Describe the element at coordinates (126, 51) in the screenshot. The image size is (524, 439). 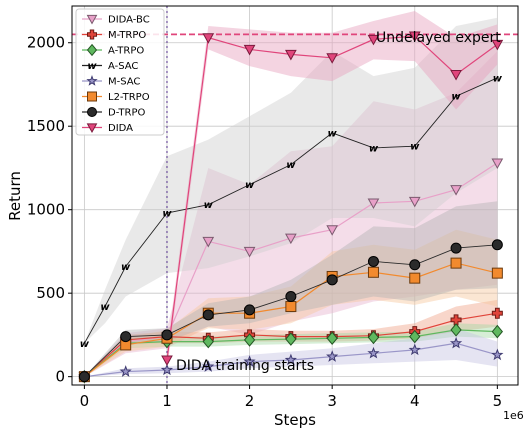
I see `legend-label: A-TRPO` at that location.